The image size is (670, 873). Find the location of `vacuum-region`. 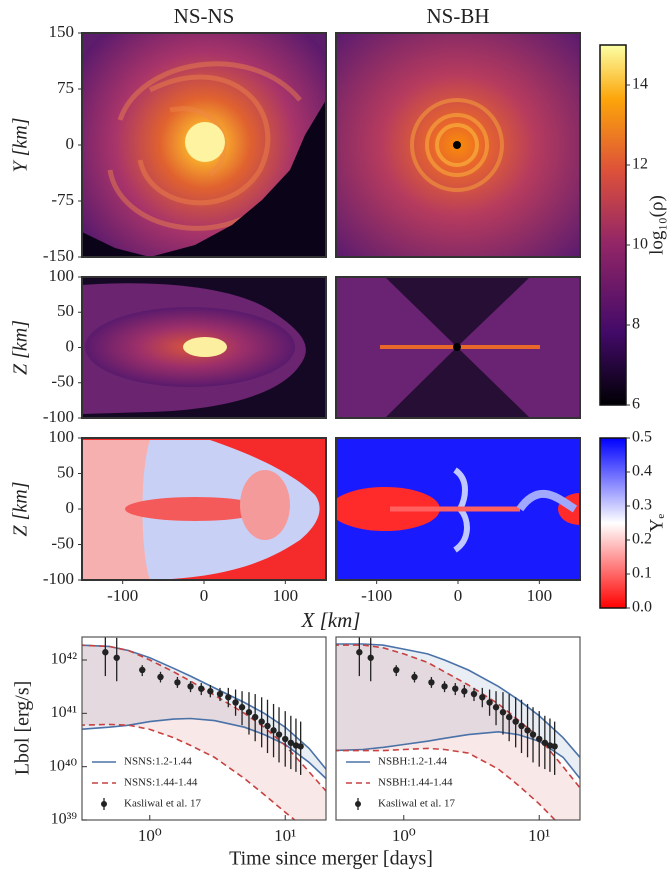

vacuum-region is located at coordinates (116, 244).